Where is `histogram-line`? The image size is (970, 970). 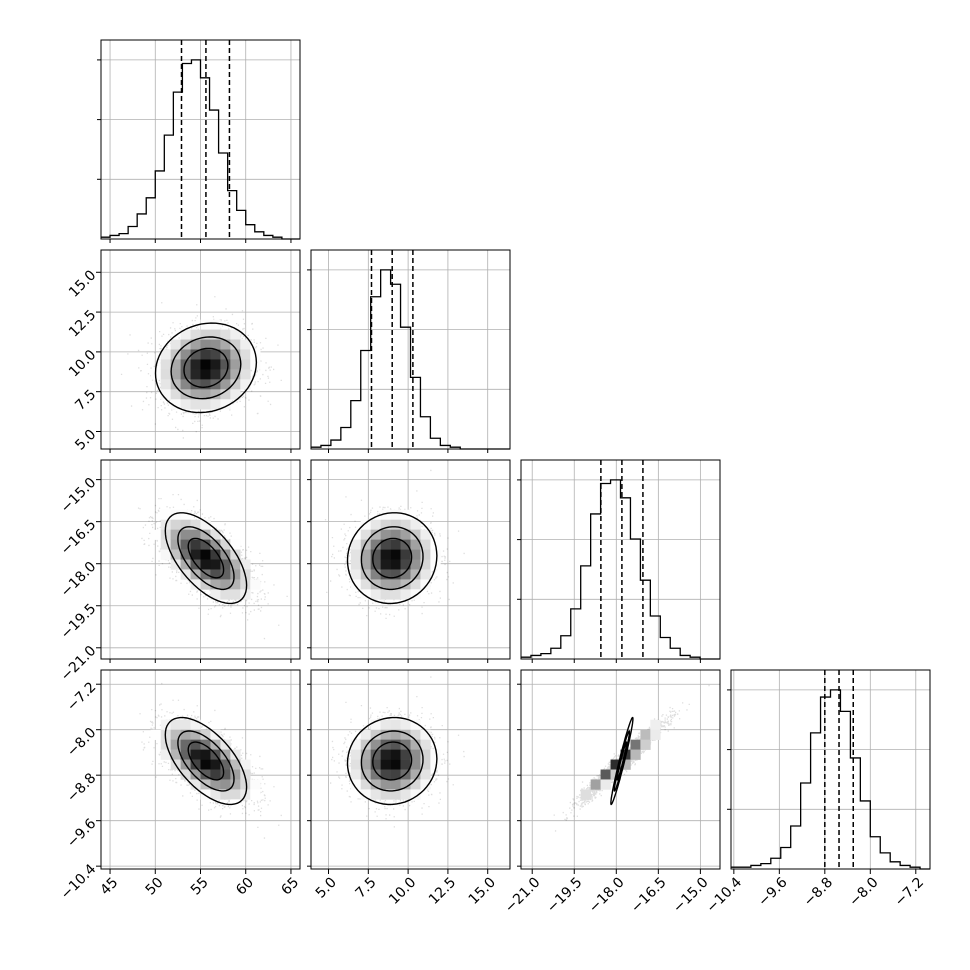 histogram-line is located at coordinates (830, 779).